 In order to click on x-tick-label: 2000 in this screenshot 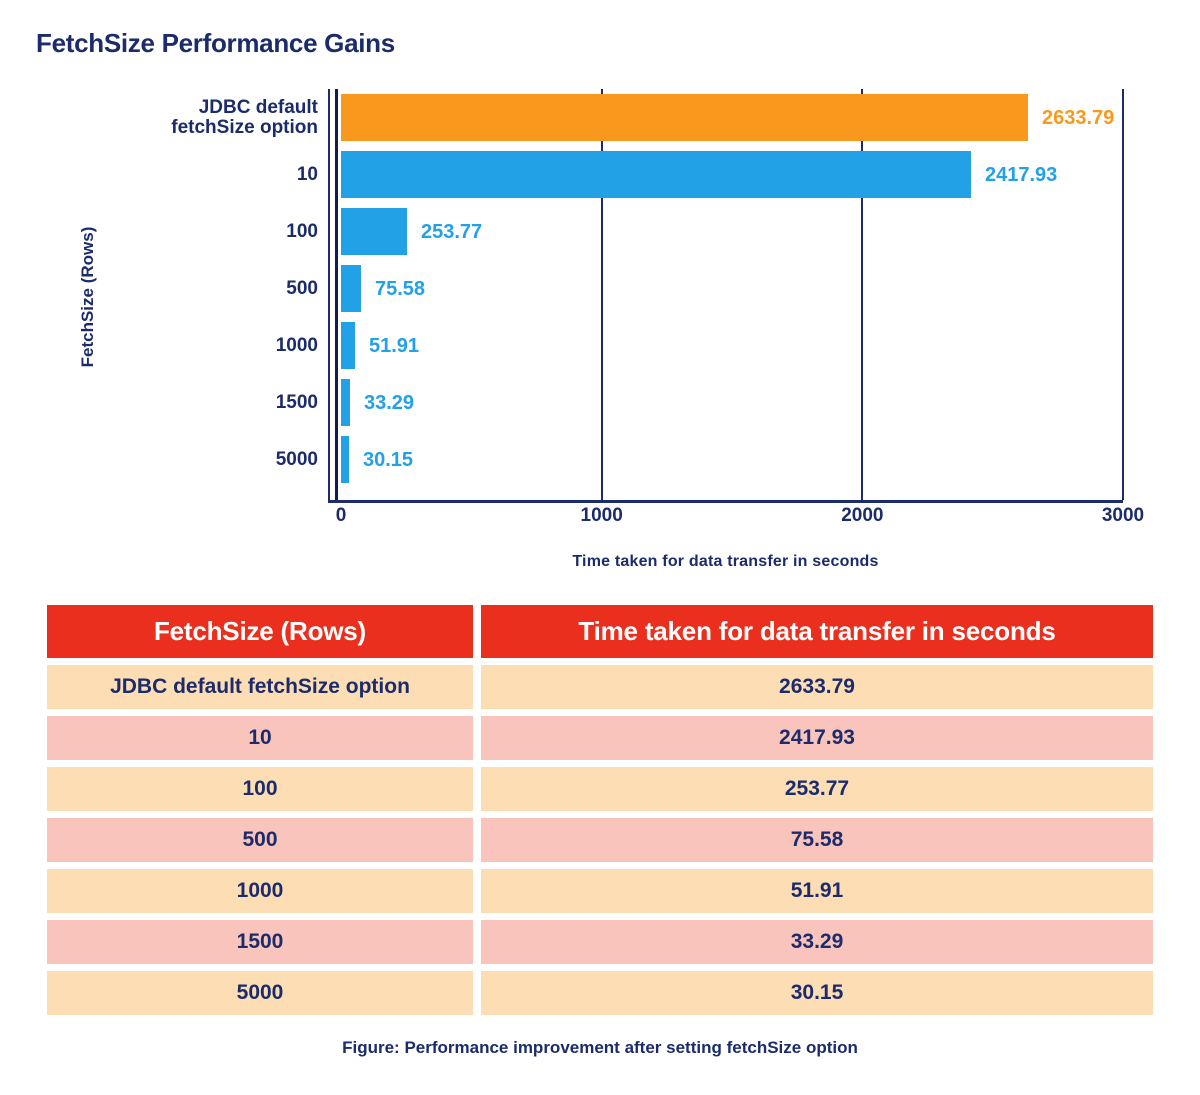, I will do `click(862, 515)`.